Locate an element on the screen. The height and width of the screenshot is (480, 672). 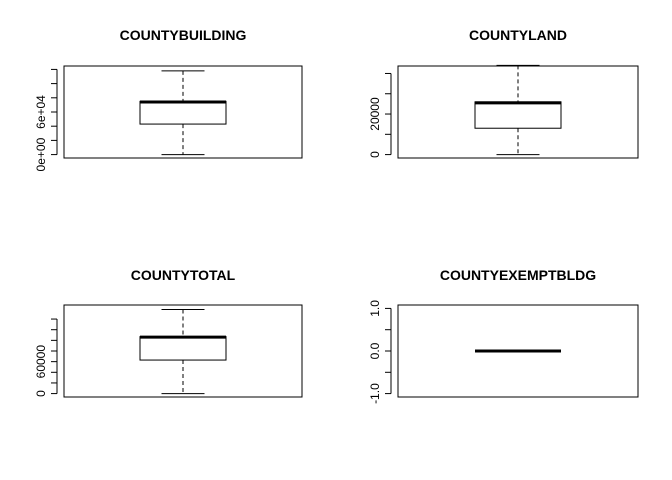
chart-title: COUNTYLAND is located at coordinates (518, 35).